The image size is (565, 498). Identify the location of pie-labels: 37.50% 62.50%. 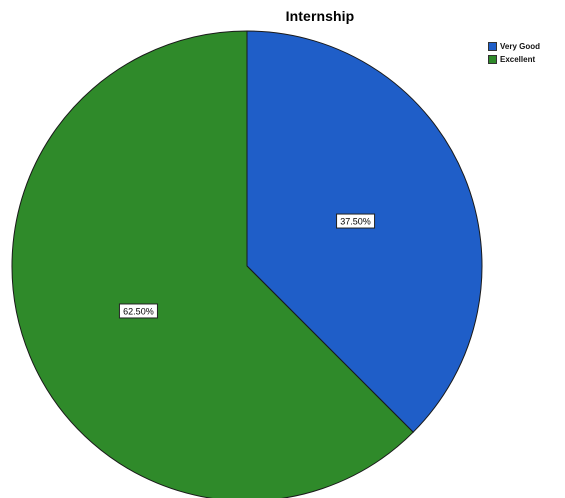
(247, 266).